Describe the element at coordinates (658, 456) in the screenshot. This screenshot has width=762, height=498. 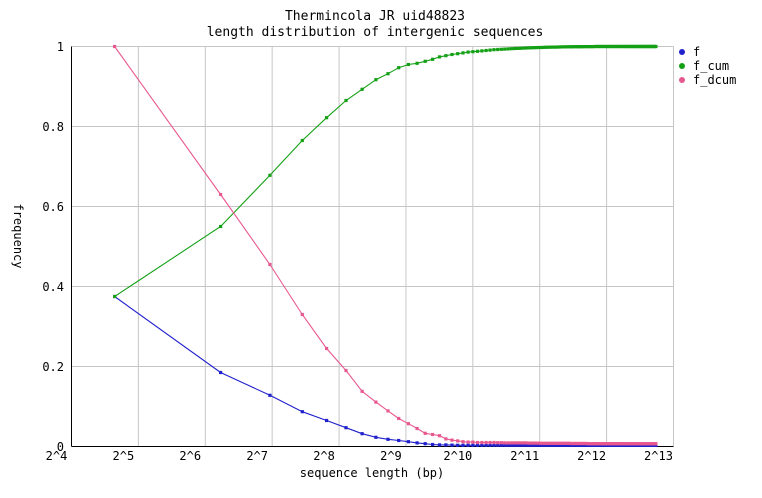
I see `x-tick-label: 2^13` at that location.